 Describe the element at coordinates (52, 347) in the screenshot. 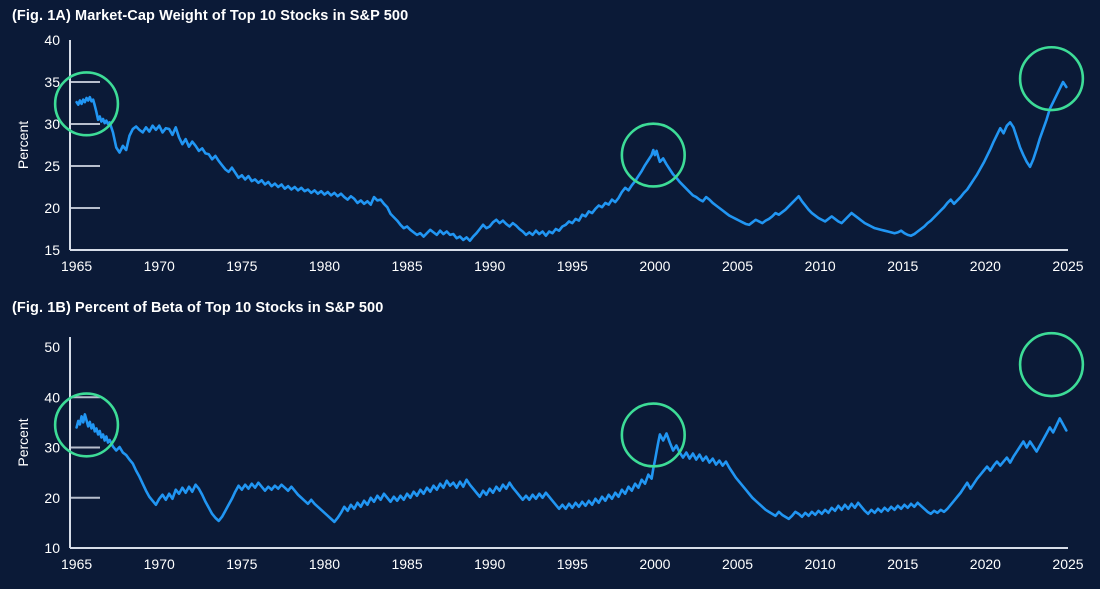

I see `y-tick-label: 50` at that location.